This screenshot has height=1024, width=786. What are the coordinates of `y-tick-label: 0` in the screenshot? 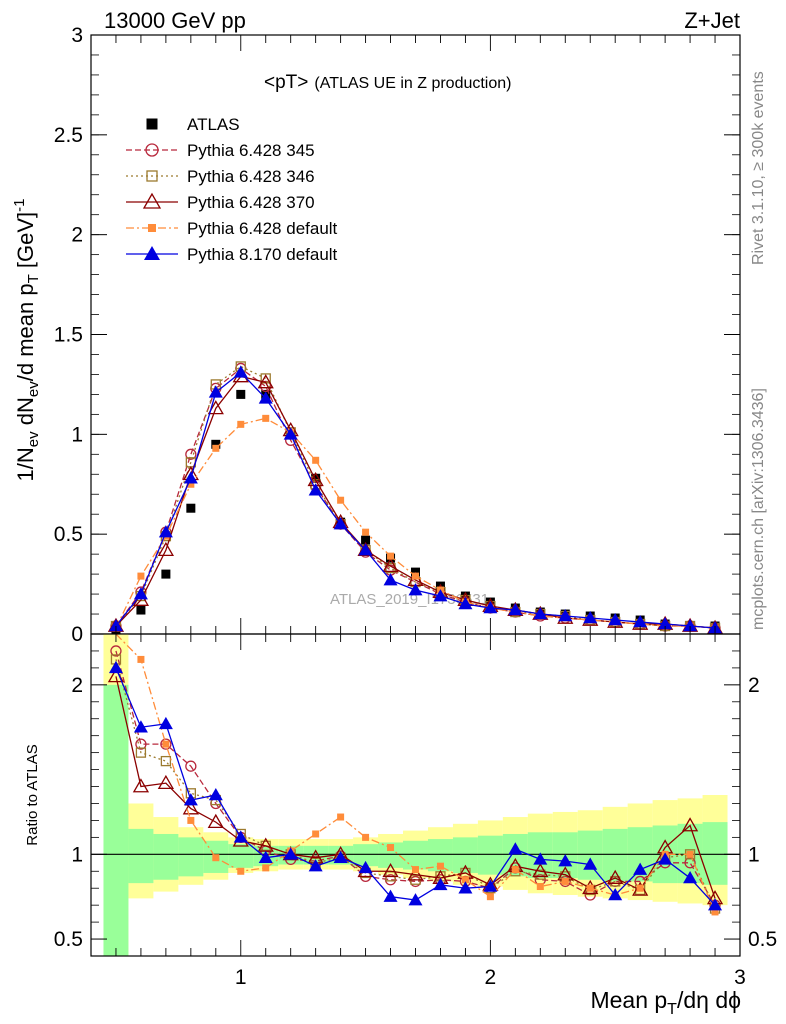 It's located at (77, 634).